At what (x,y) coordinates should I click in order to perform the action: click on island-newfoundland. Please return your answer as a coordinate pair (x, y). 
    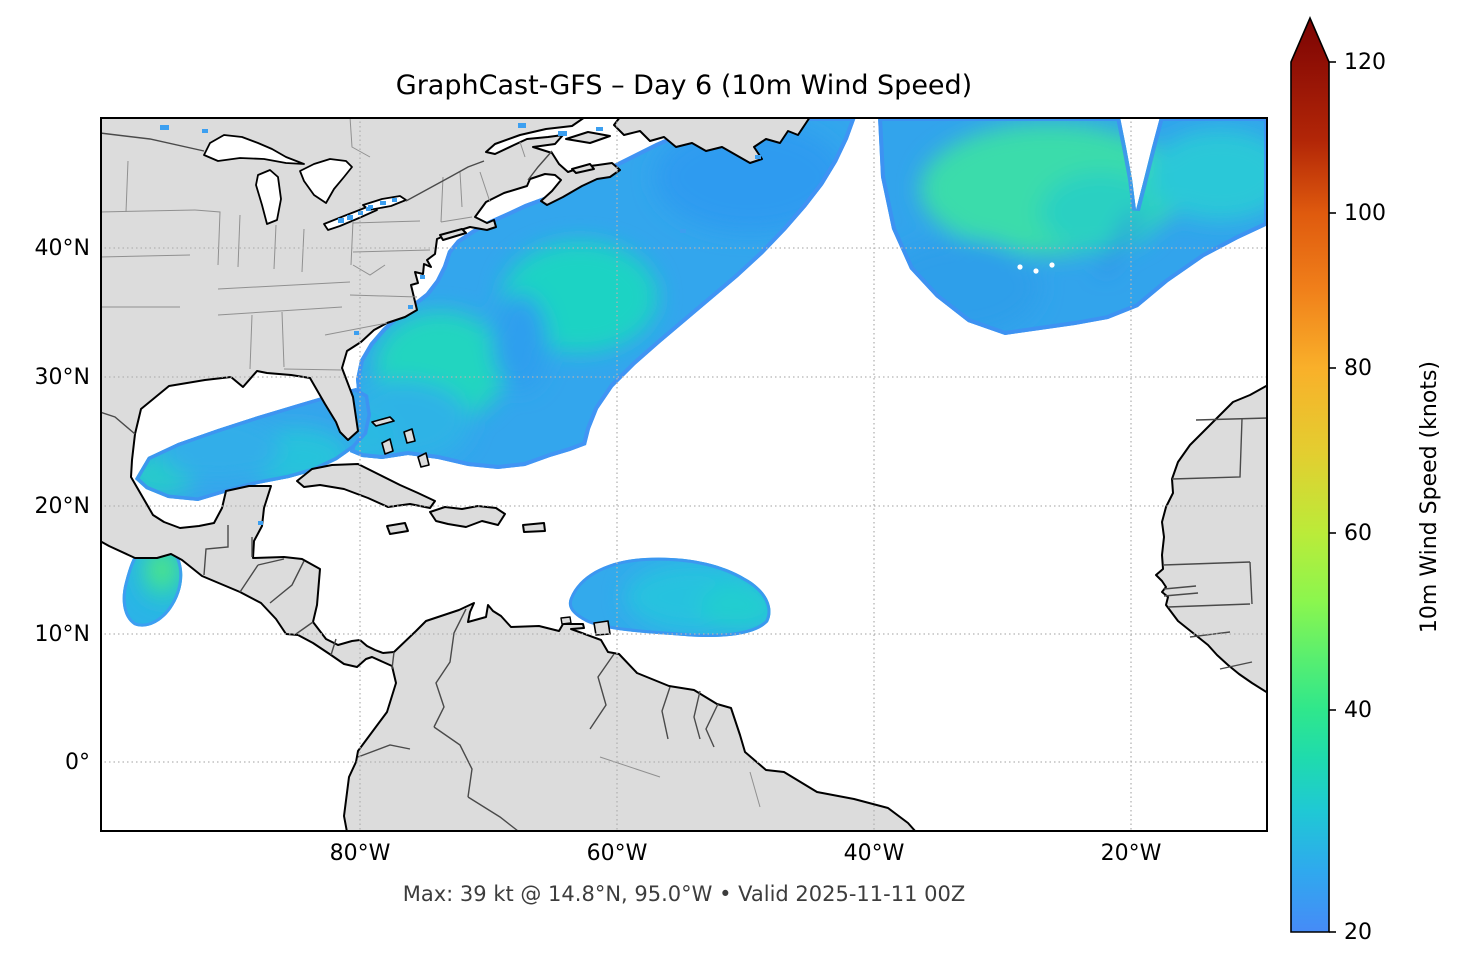
    Looking at the image, I should click on (712, 140).